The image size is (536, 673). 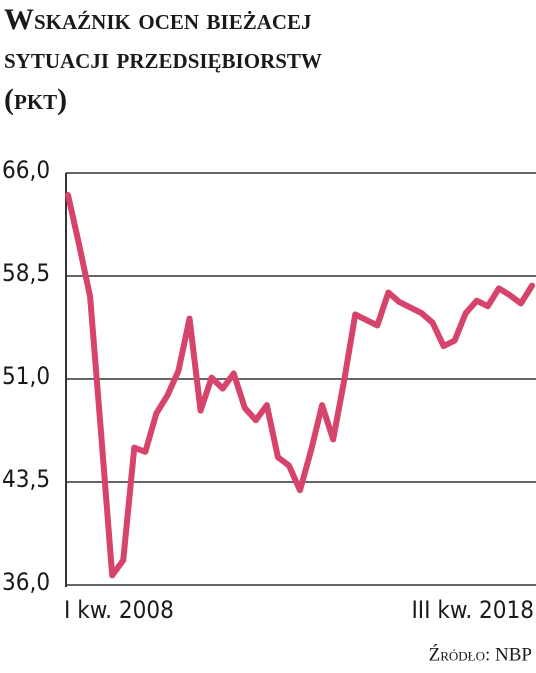 What do you see at coordinates (26, 273) in the screenshot?
I see `y-tick-label: 58,5` at bounding box center [26, 273].